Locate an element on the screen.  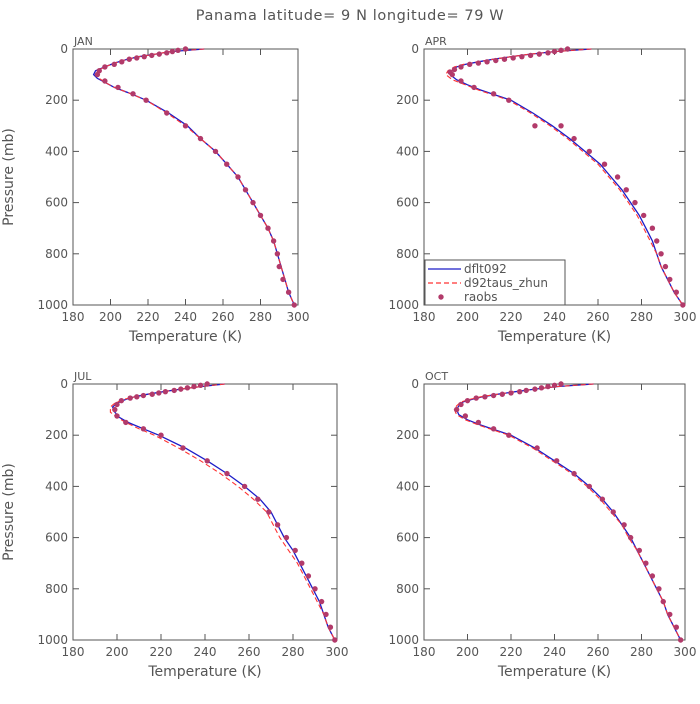
plot-frame is located at coordinates (185, 177).